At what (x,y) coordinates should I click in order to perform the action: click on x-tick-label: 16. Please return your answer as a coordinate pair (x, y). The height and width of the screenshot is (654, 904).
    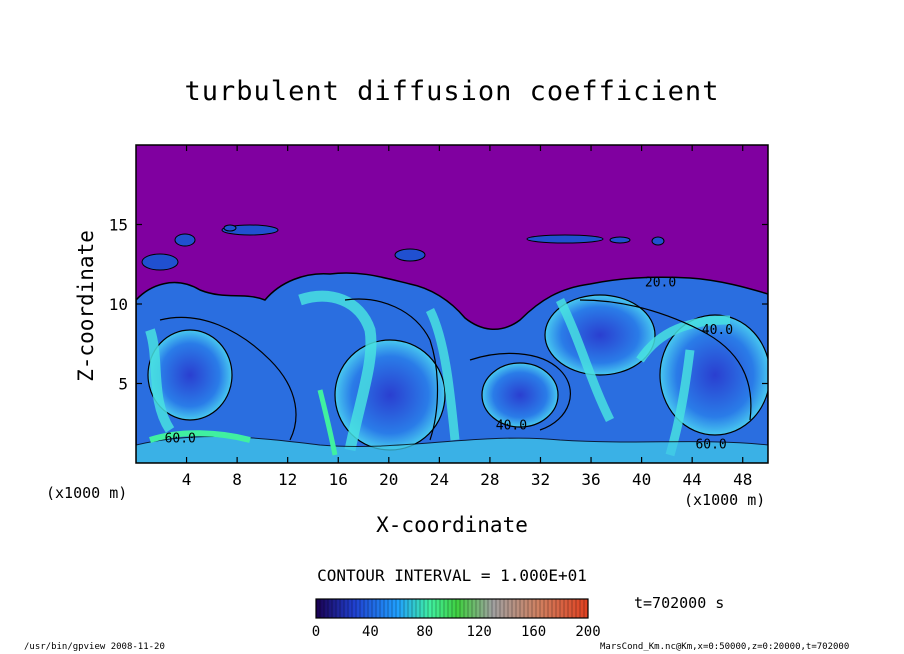
    Looking at the image, I should click on (338, 479).